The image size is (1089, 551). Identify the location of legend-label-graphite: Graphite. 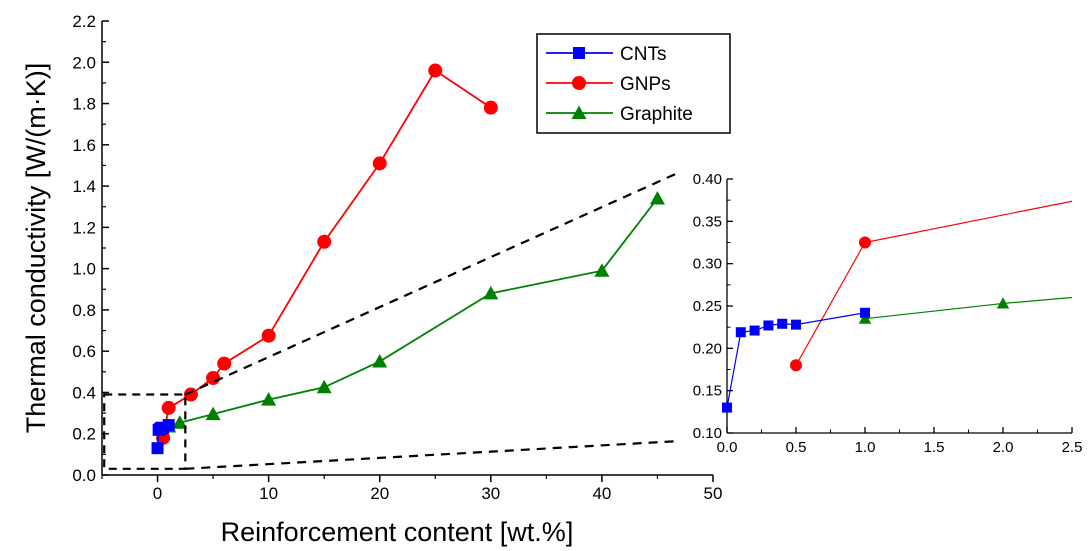
(656, 114).